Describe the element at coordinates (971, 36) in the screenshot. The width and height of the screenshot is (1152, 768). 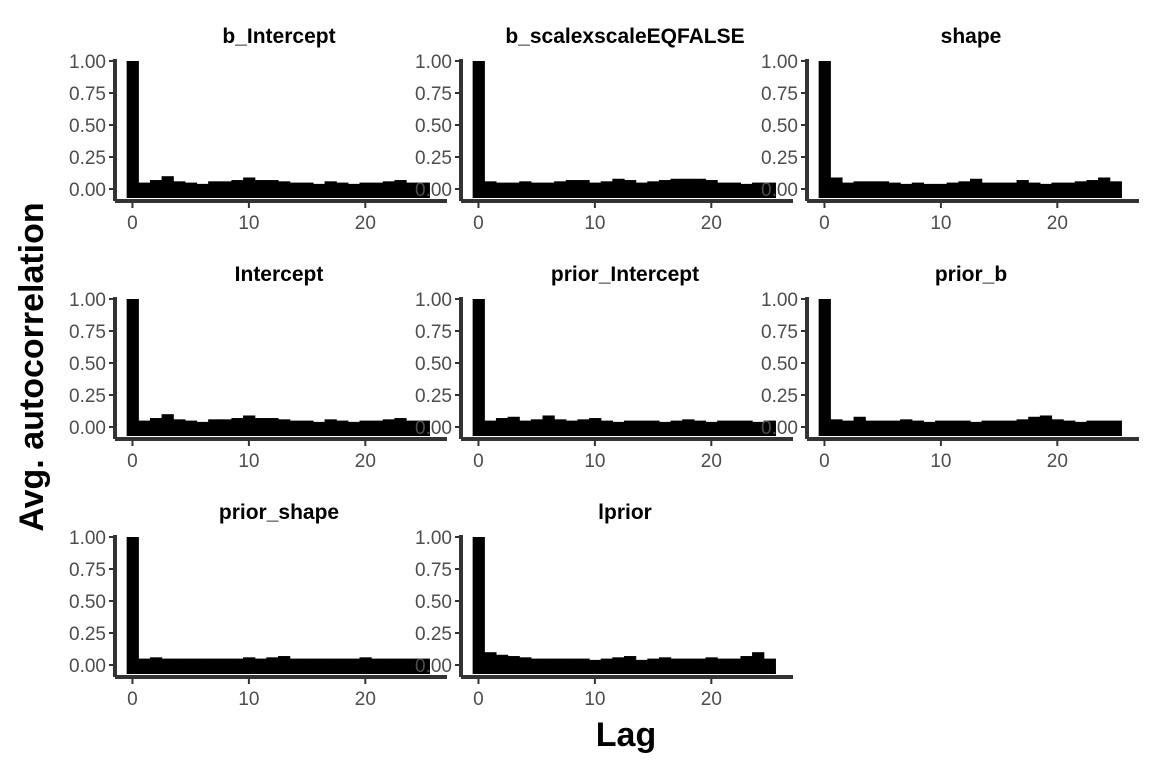
I see `panel-title: shape` at that location.